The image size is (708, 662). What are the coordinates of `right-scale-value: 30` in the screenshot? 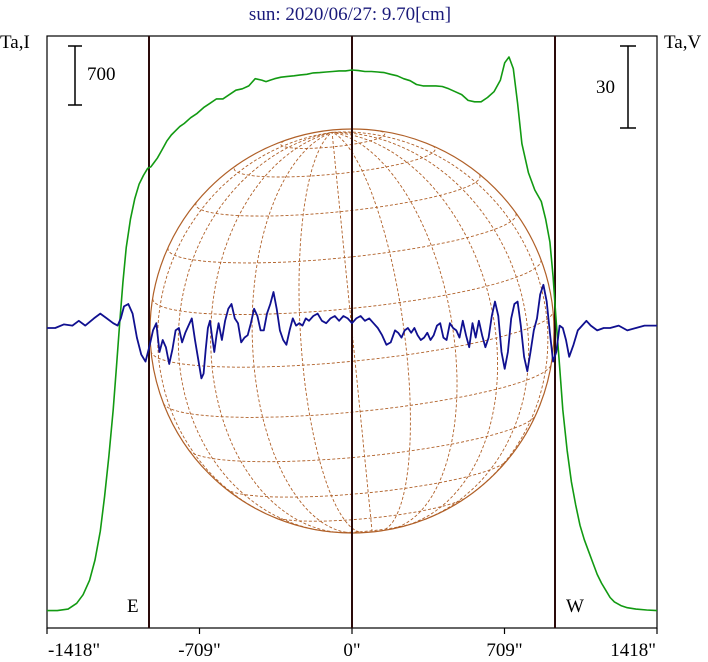 It's located at (605, 87).